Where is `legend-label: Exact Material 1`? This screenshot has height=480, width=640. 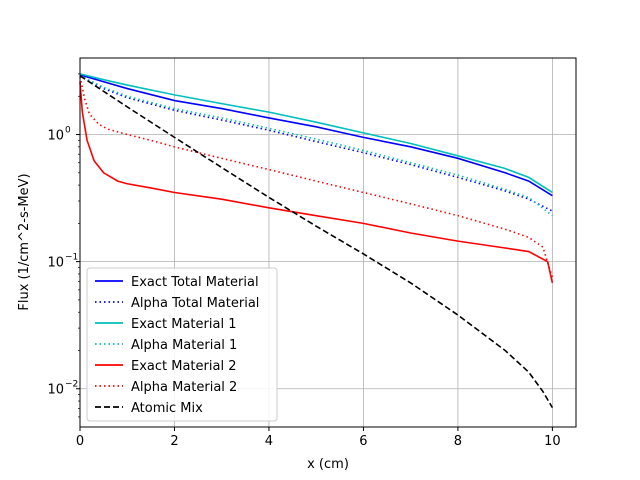 legend-label: Exact Material 1 is located at coordinates (183, 324).